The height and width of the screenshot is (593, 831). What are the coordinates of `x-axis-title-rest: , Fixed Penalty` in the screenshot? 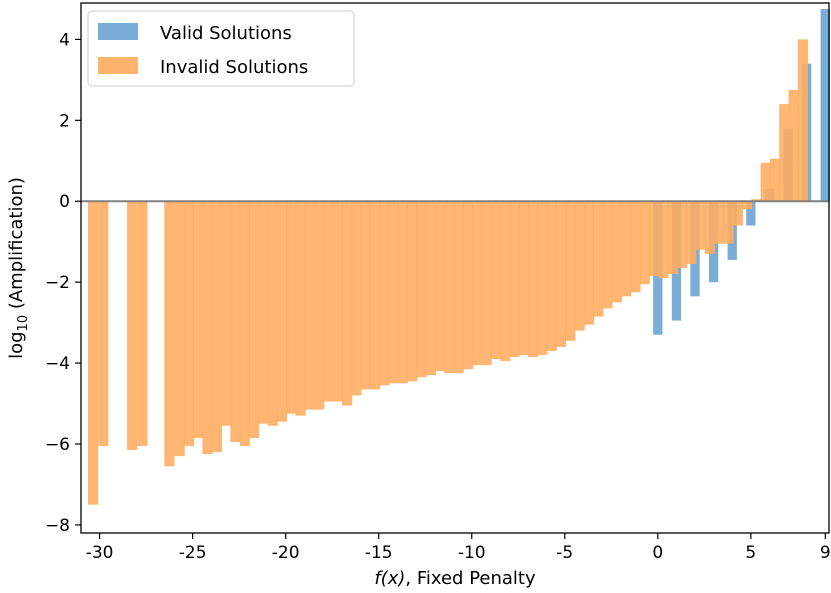 It's located at (470, 578).